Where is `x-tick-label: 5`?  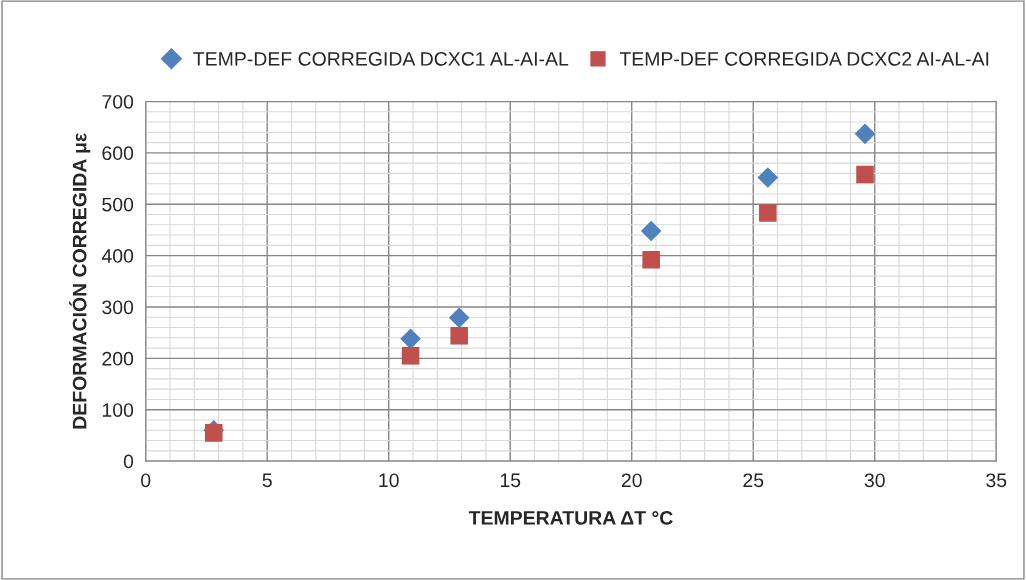 x-tick-label: 5 is located at coordinates (267, 480).